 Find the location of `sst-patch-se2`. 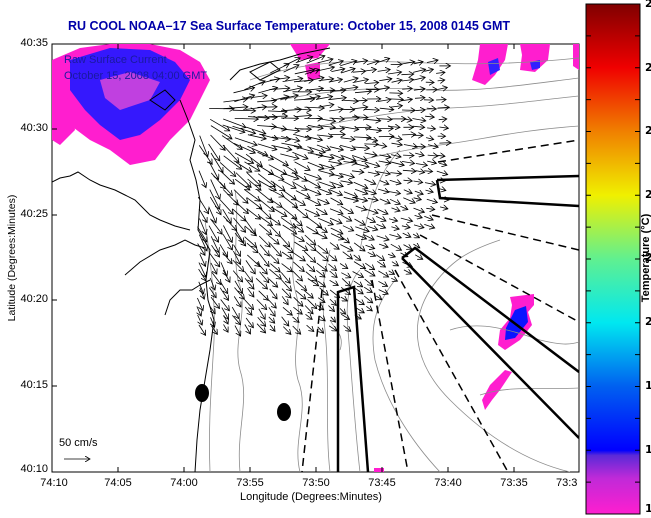

sst-patch-se2 is located at coordinates (497, 390).